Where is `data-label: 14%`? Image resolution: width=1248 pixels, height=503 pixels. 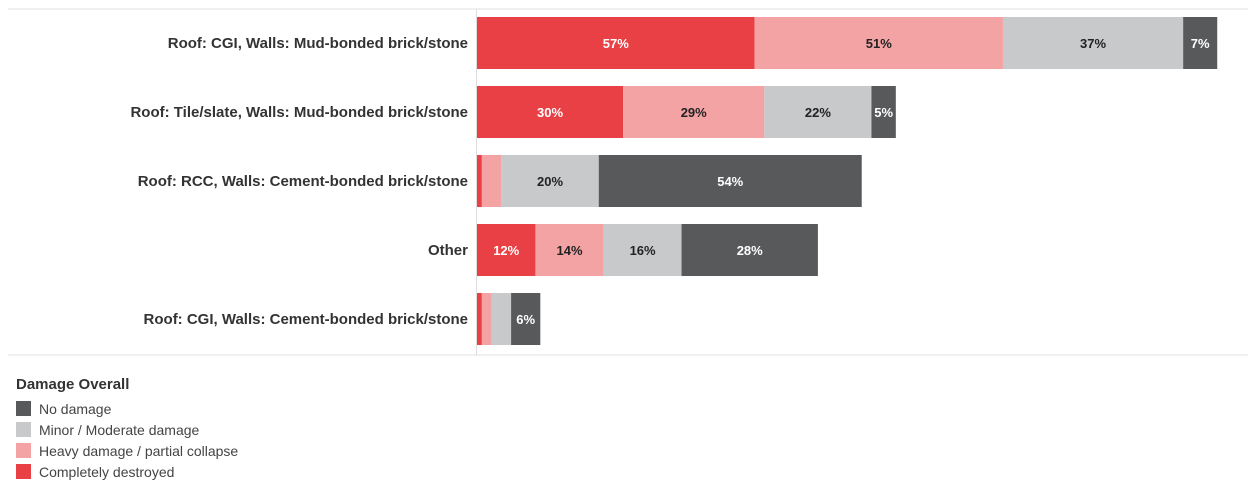 data-label: 14% is located at coordinates (570, 250).